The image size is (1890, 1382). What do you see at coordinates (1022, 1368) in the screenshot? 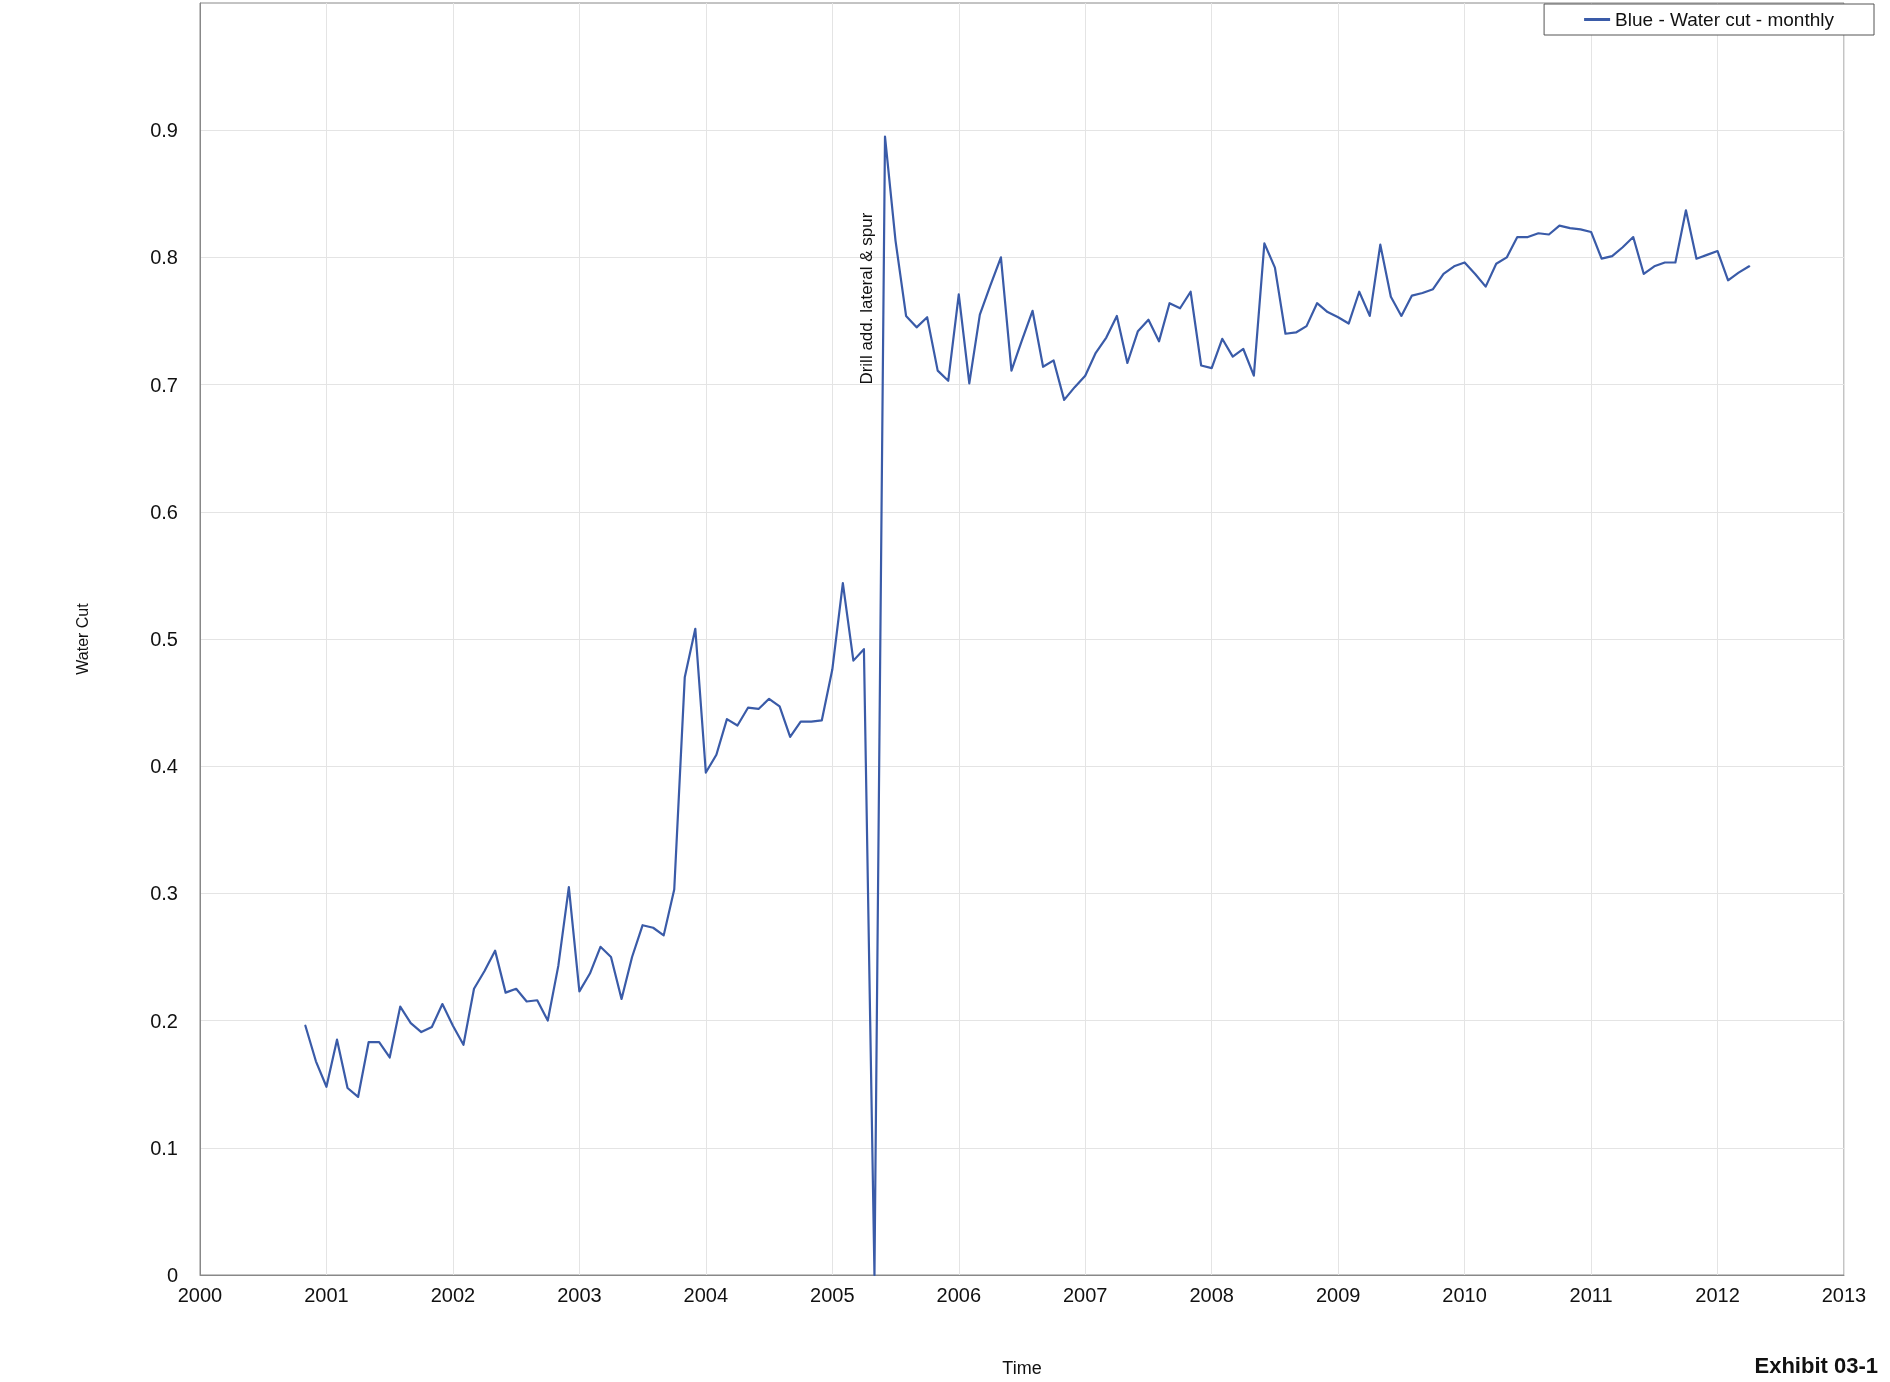
I see `x-axis-title: Time` at bounding box center [1022, 1368].